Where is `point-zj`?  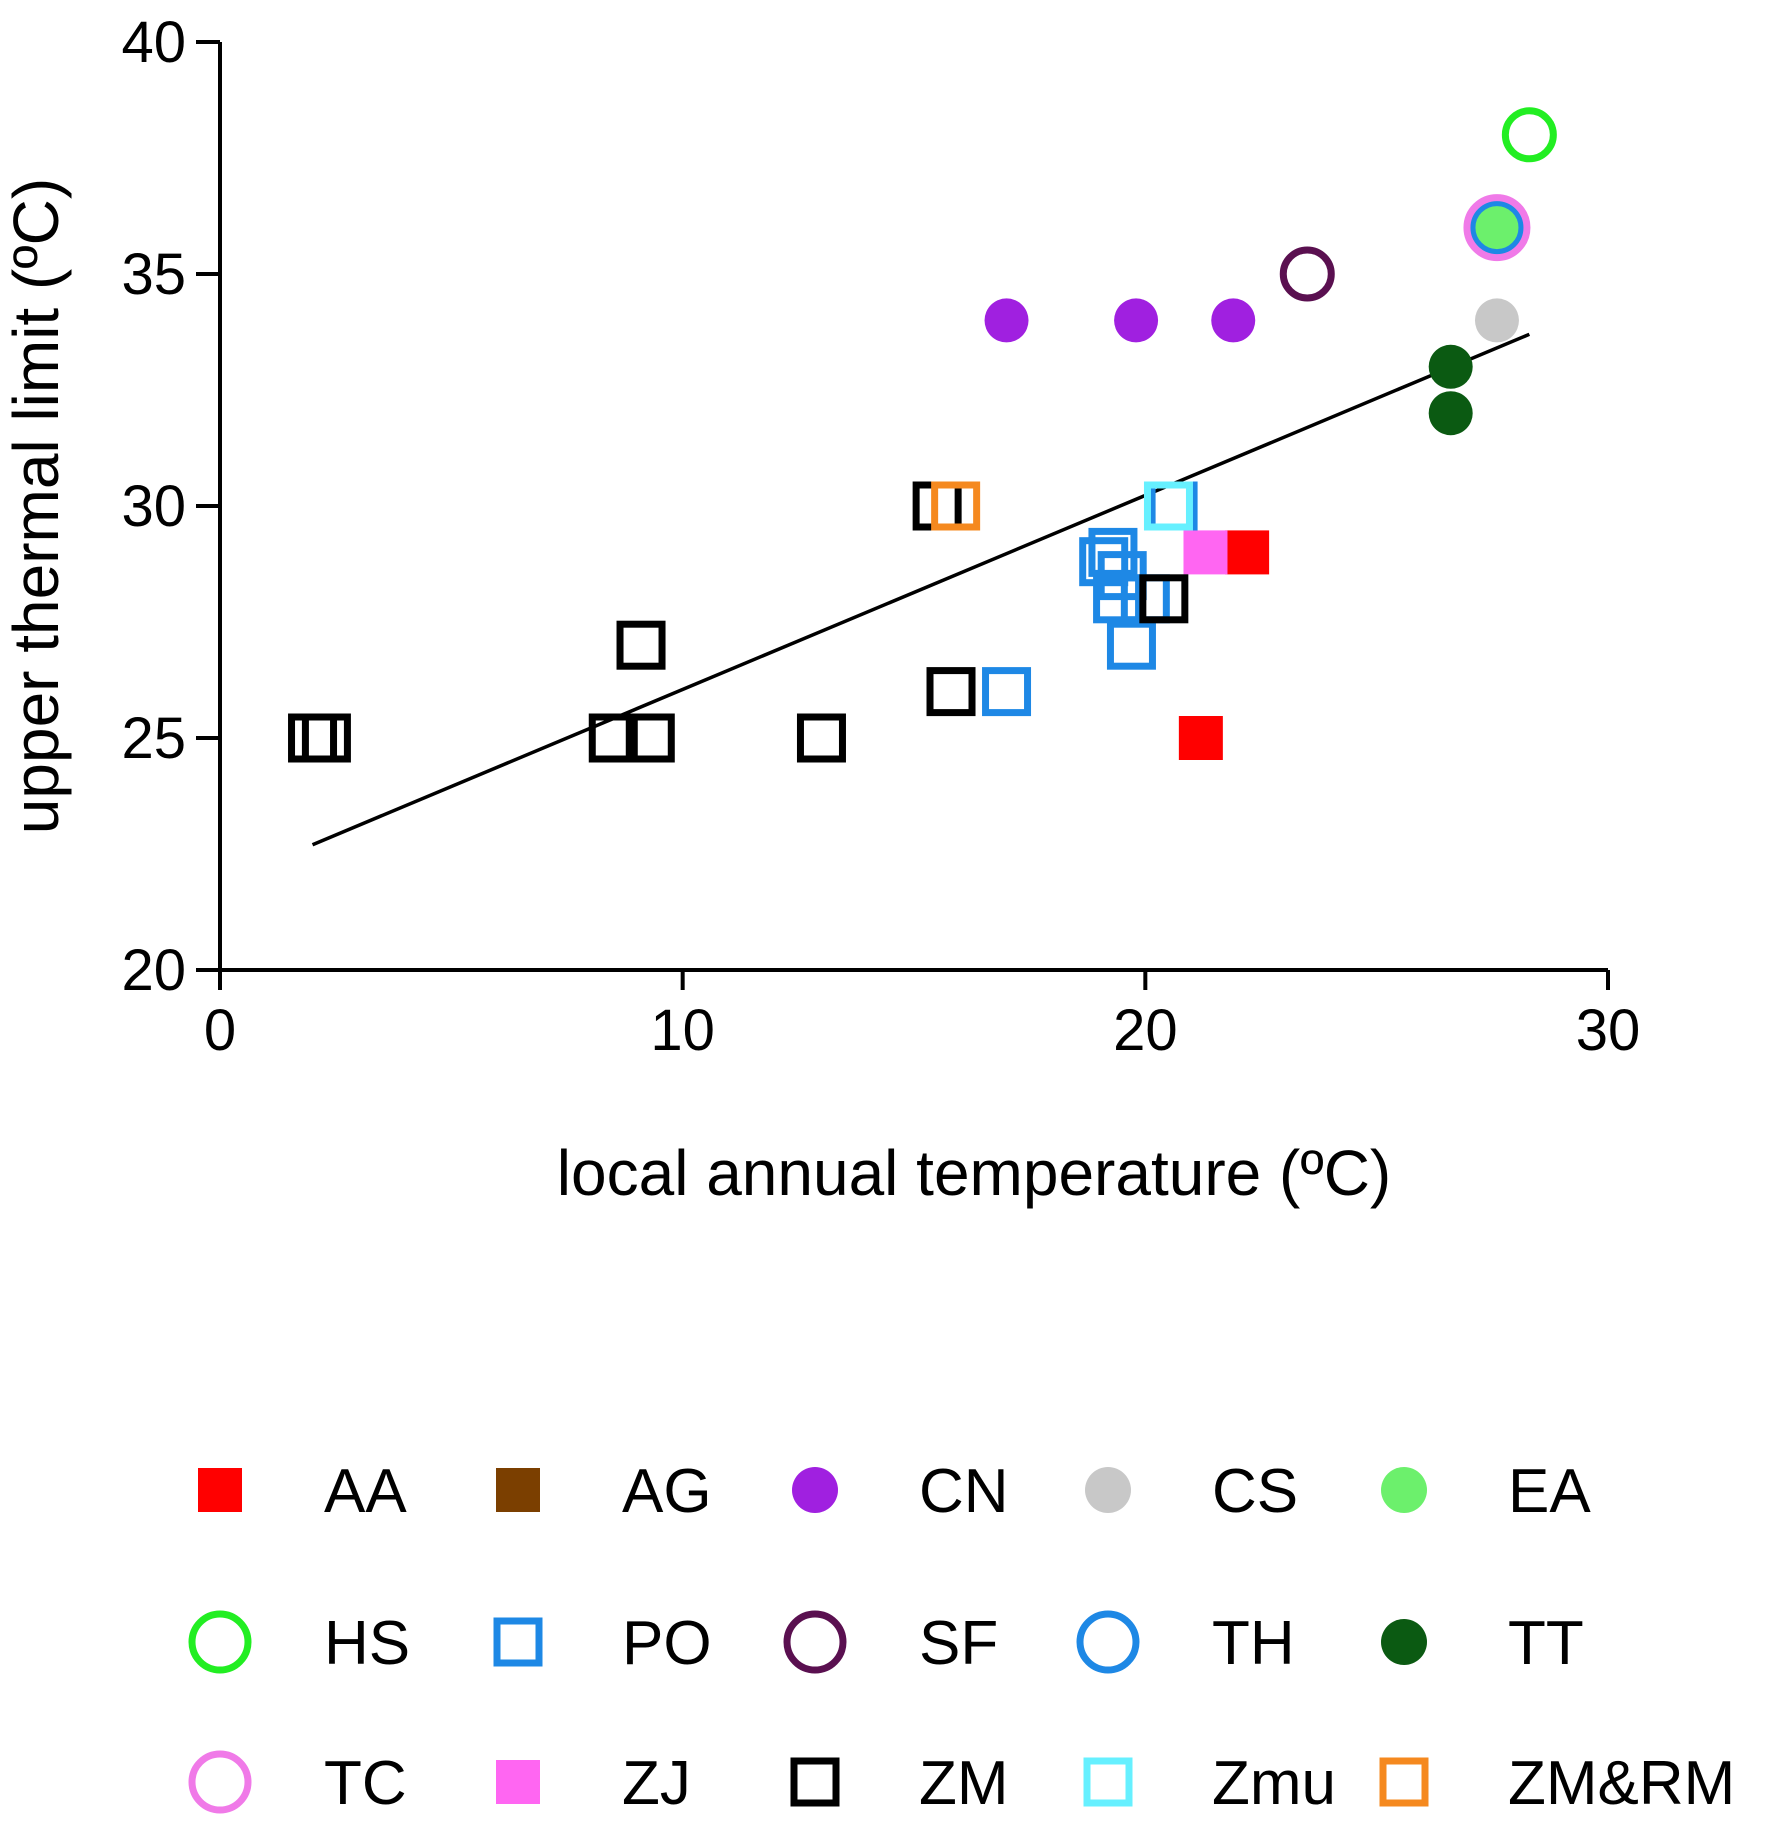
point-zj is located at coordinates (1205, 552).